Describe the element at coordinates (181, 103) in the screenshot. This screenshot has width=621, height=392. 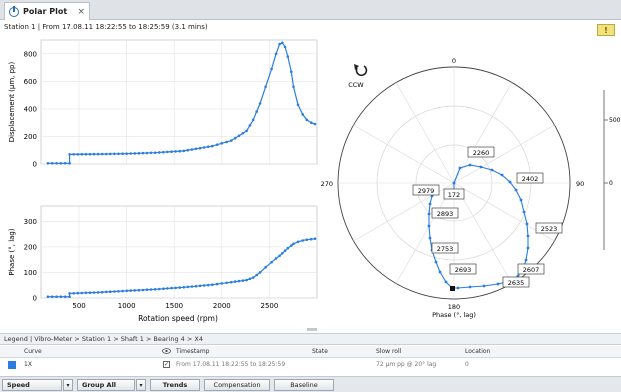
I see `displacement-series-points` at that location.